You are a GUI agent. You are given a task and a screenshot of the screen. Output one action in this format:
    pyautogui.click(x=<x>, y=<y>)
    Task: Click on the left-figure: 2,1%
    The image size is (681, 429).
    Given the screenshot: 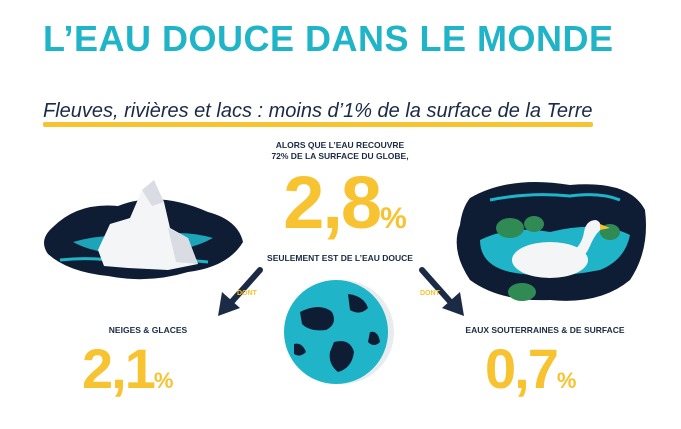 What is the action you would take?
    pyautogui.click(x=127, y=368)
    